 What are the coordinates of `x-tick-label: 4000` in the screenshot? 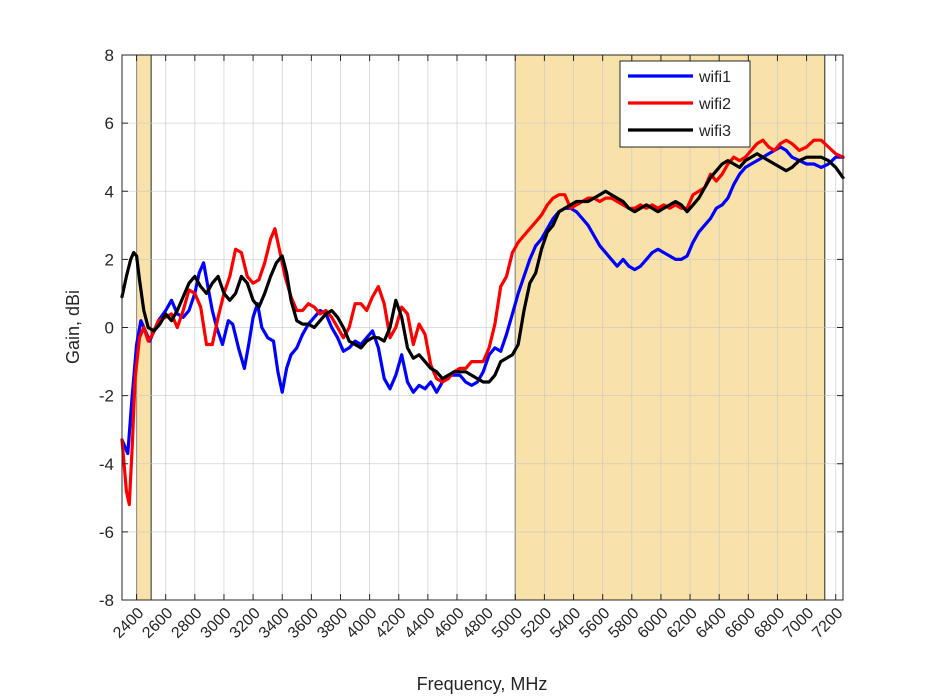 It's located at (361, 623).